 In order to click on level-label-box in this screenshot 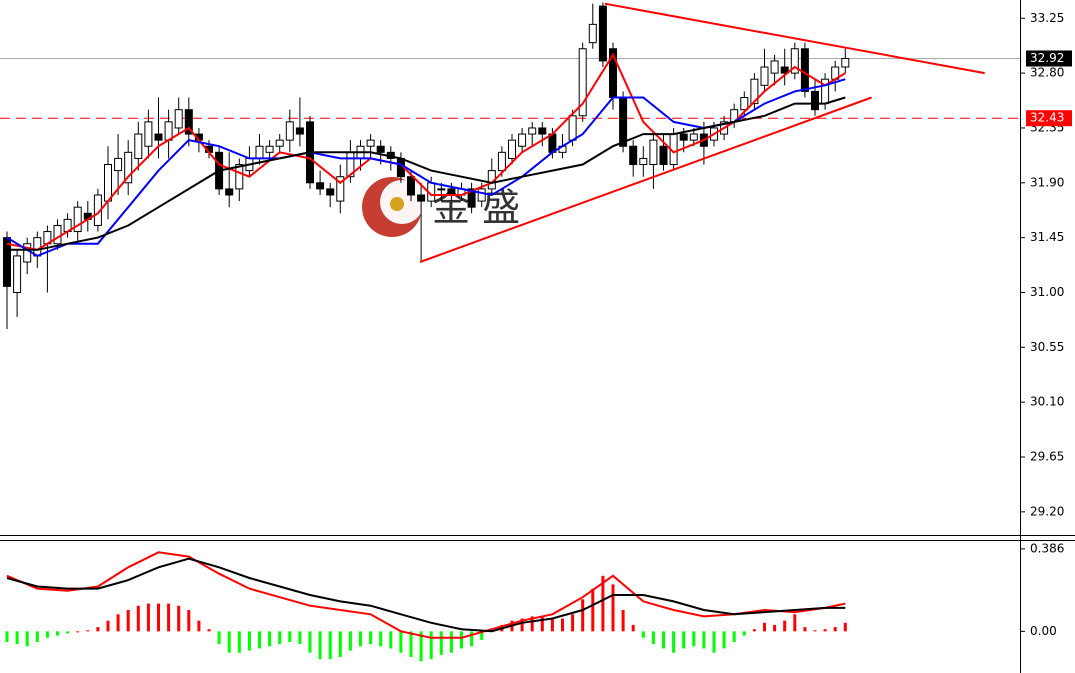, I will do `click(1049, 118)`.